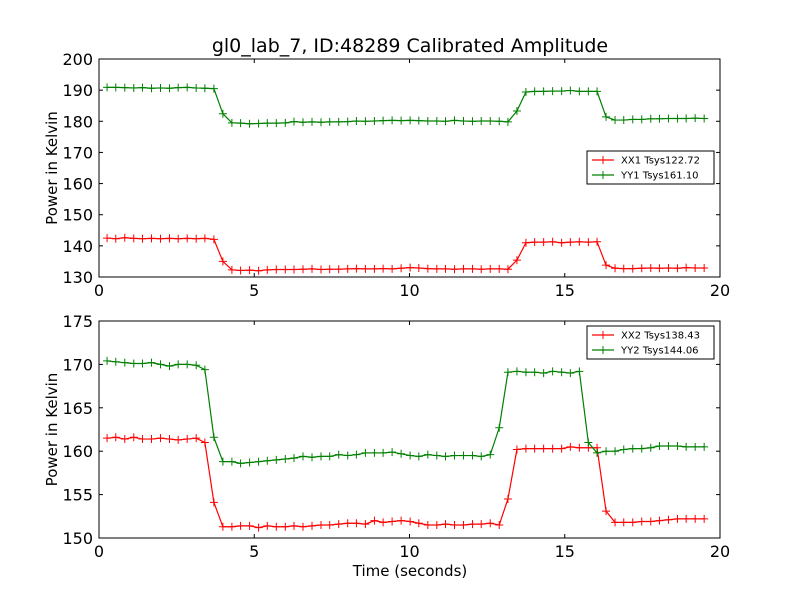 This screenshot has width=800, height=600. What do you see at coordinates (410, 46) in the screenshot?
I see `figure-title: gl0_lab_7, ID:48289 Calibrated Amplitude` at bounding box center [410, 46].